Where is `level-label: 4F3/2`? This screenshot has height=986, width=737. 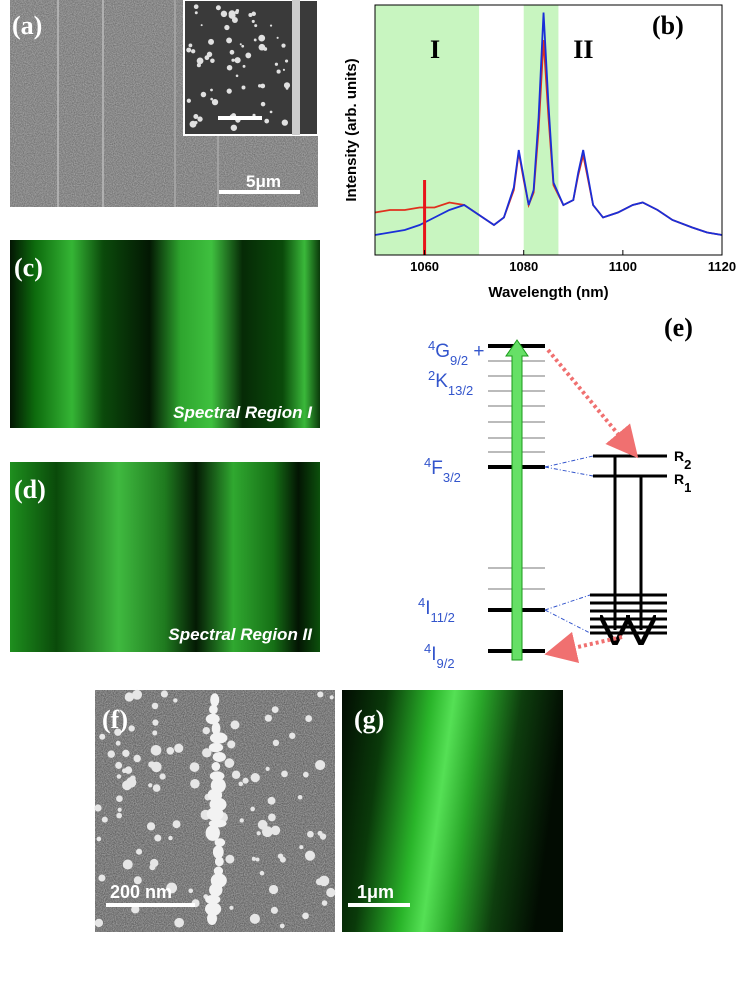
level-label: 4F3/2 is located at coordinates (442, 470).